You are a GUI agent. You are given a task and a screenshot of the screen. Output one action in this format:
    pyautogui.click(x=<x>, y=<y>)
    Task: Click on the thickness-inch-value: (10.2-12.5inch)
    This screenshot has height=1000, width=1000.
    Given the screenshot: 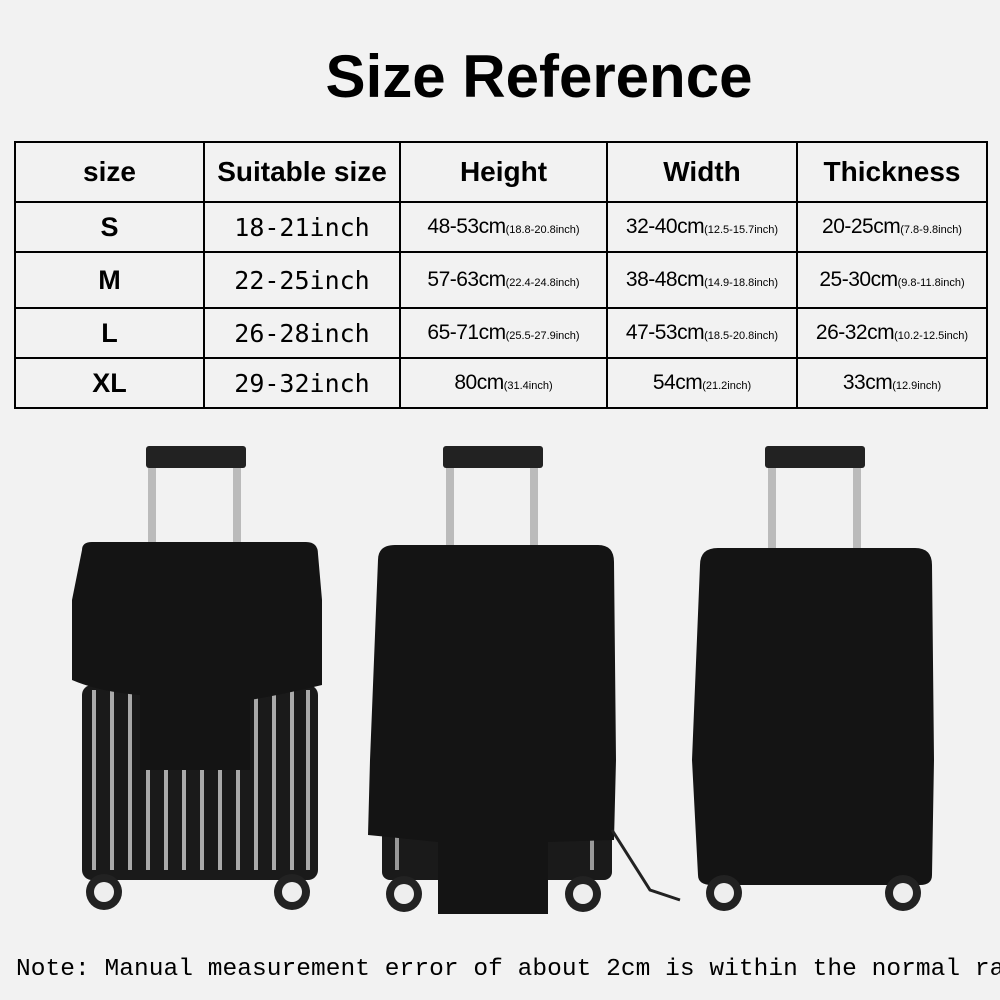 What is the action you would take?
    pyautogui.click(x=931, y=336)
    